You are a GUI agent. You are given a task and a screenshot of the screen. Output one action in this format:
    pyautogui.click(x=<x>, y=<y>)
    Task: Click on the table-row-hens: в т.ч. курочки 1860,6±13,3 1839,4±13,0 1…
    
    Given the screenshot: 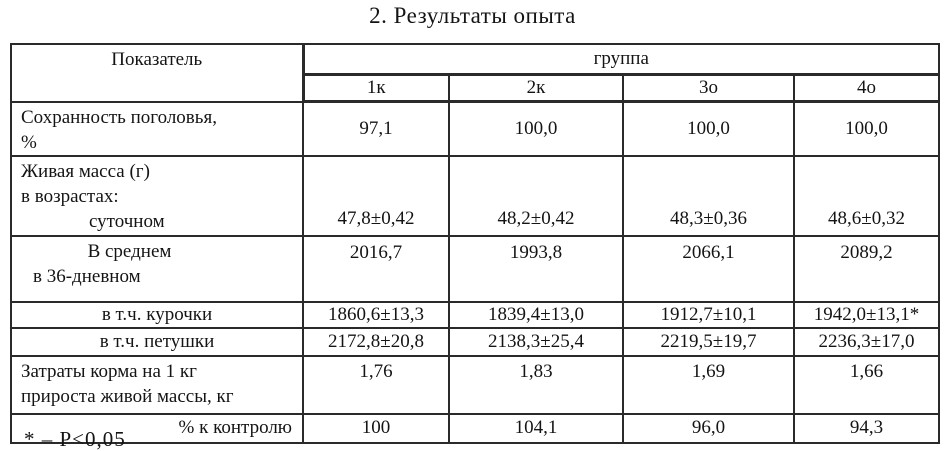 What is the action you would take?
    pyautogui.click(x=475, y=314)
    